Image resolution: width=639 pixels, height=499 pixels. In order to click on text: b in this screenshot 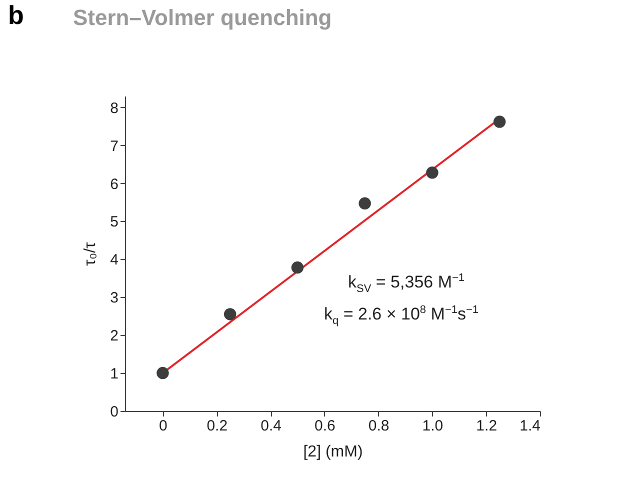, I will do `click(16, 15)`.